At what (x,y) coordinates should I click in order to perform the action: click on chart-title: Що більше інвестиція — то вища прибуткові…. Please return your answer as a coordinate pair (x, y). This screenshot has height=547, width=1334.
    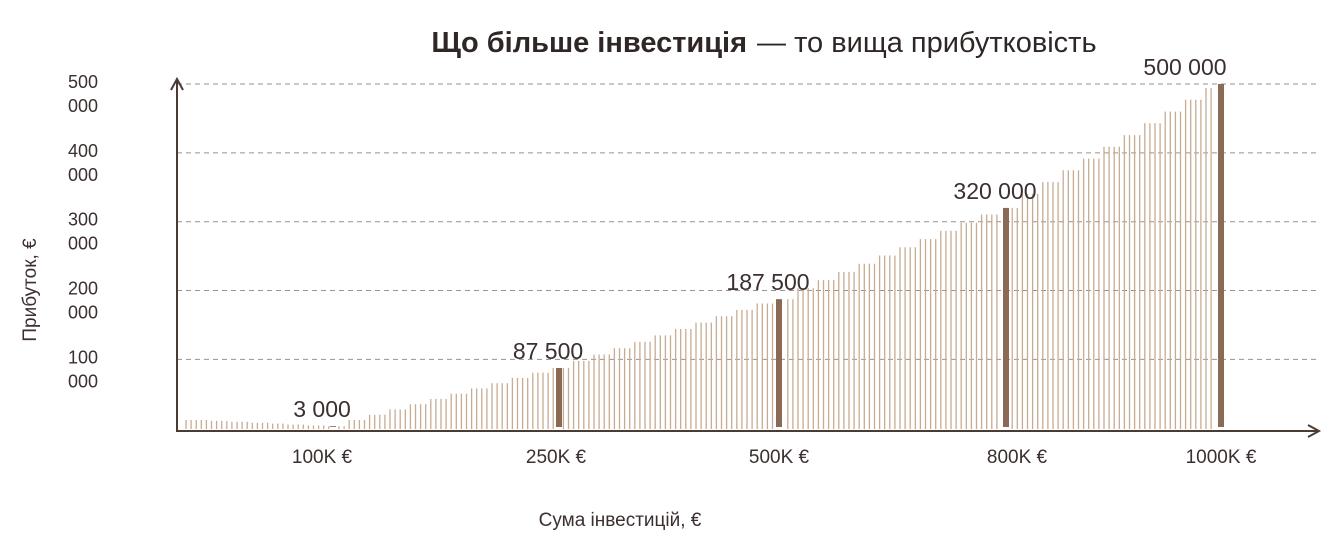
    Looking at the image, I should click on (763, 43).